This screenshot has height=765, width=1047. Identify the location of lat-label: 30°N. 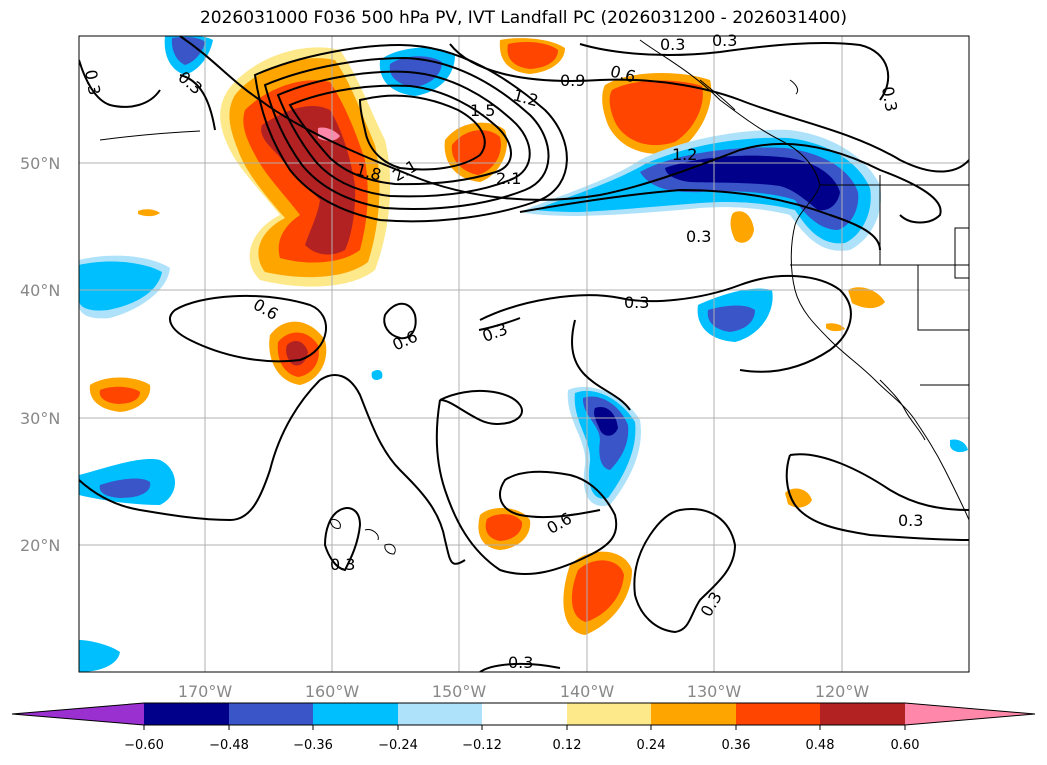
(40, 418).